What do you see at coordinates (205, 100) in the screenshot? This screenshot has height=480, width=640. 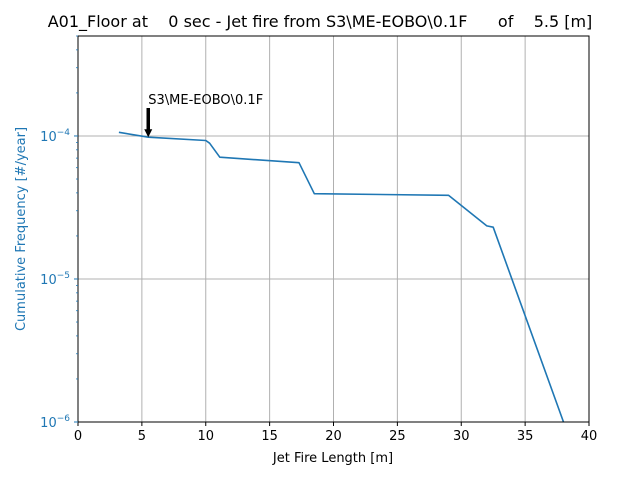 I see `annotation-label: S3\ME-EOBO\0.1F` at bounding box center [205, 100].